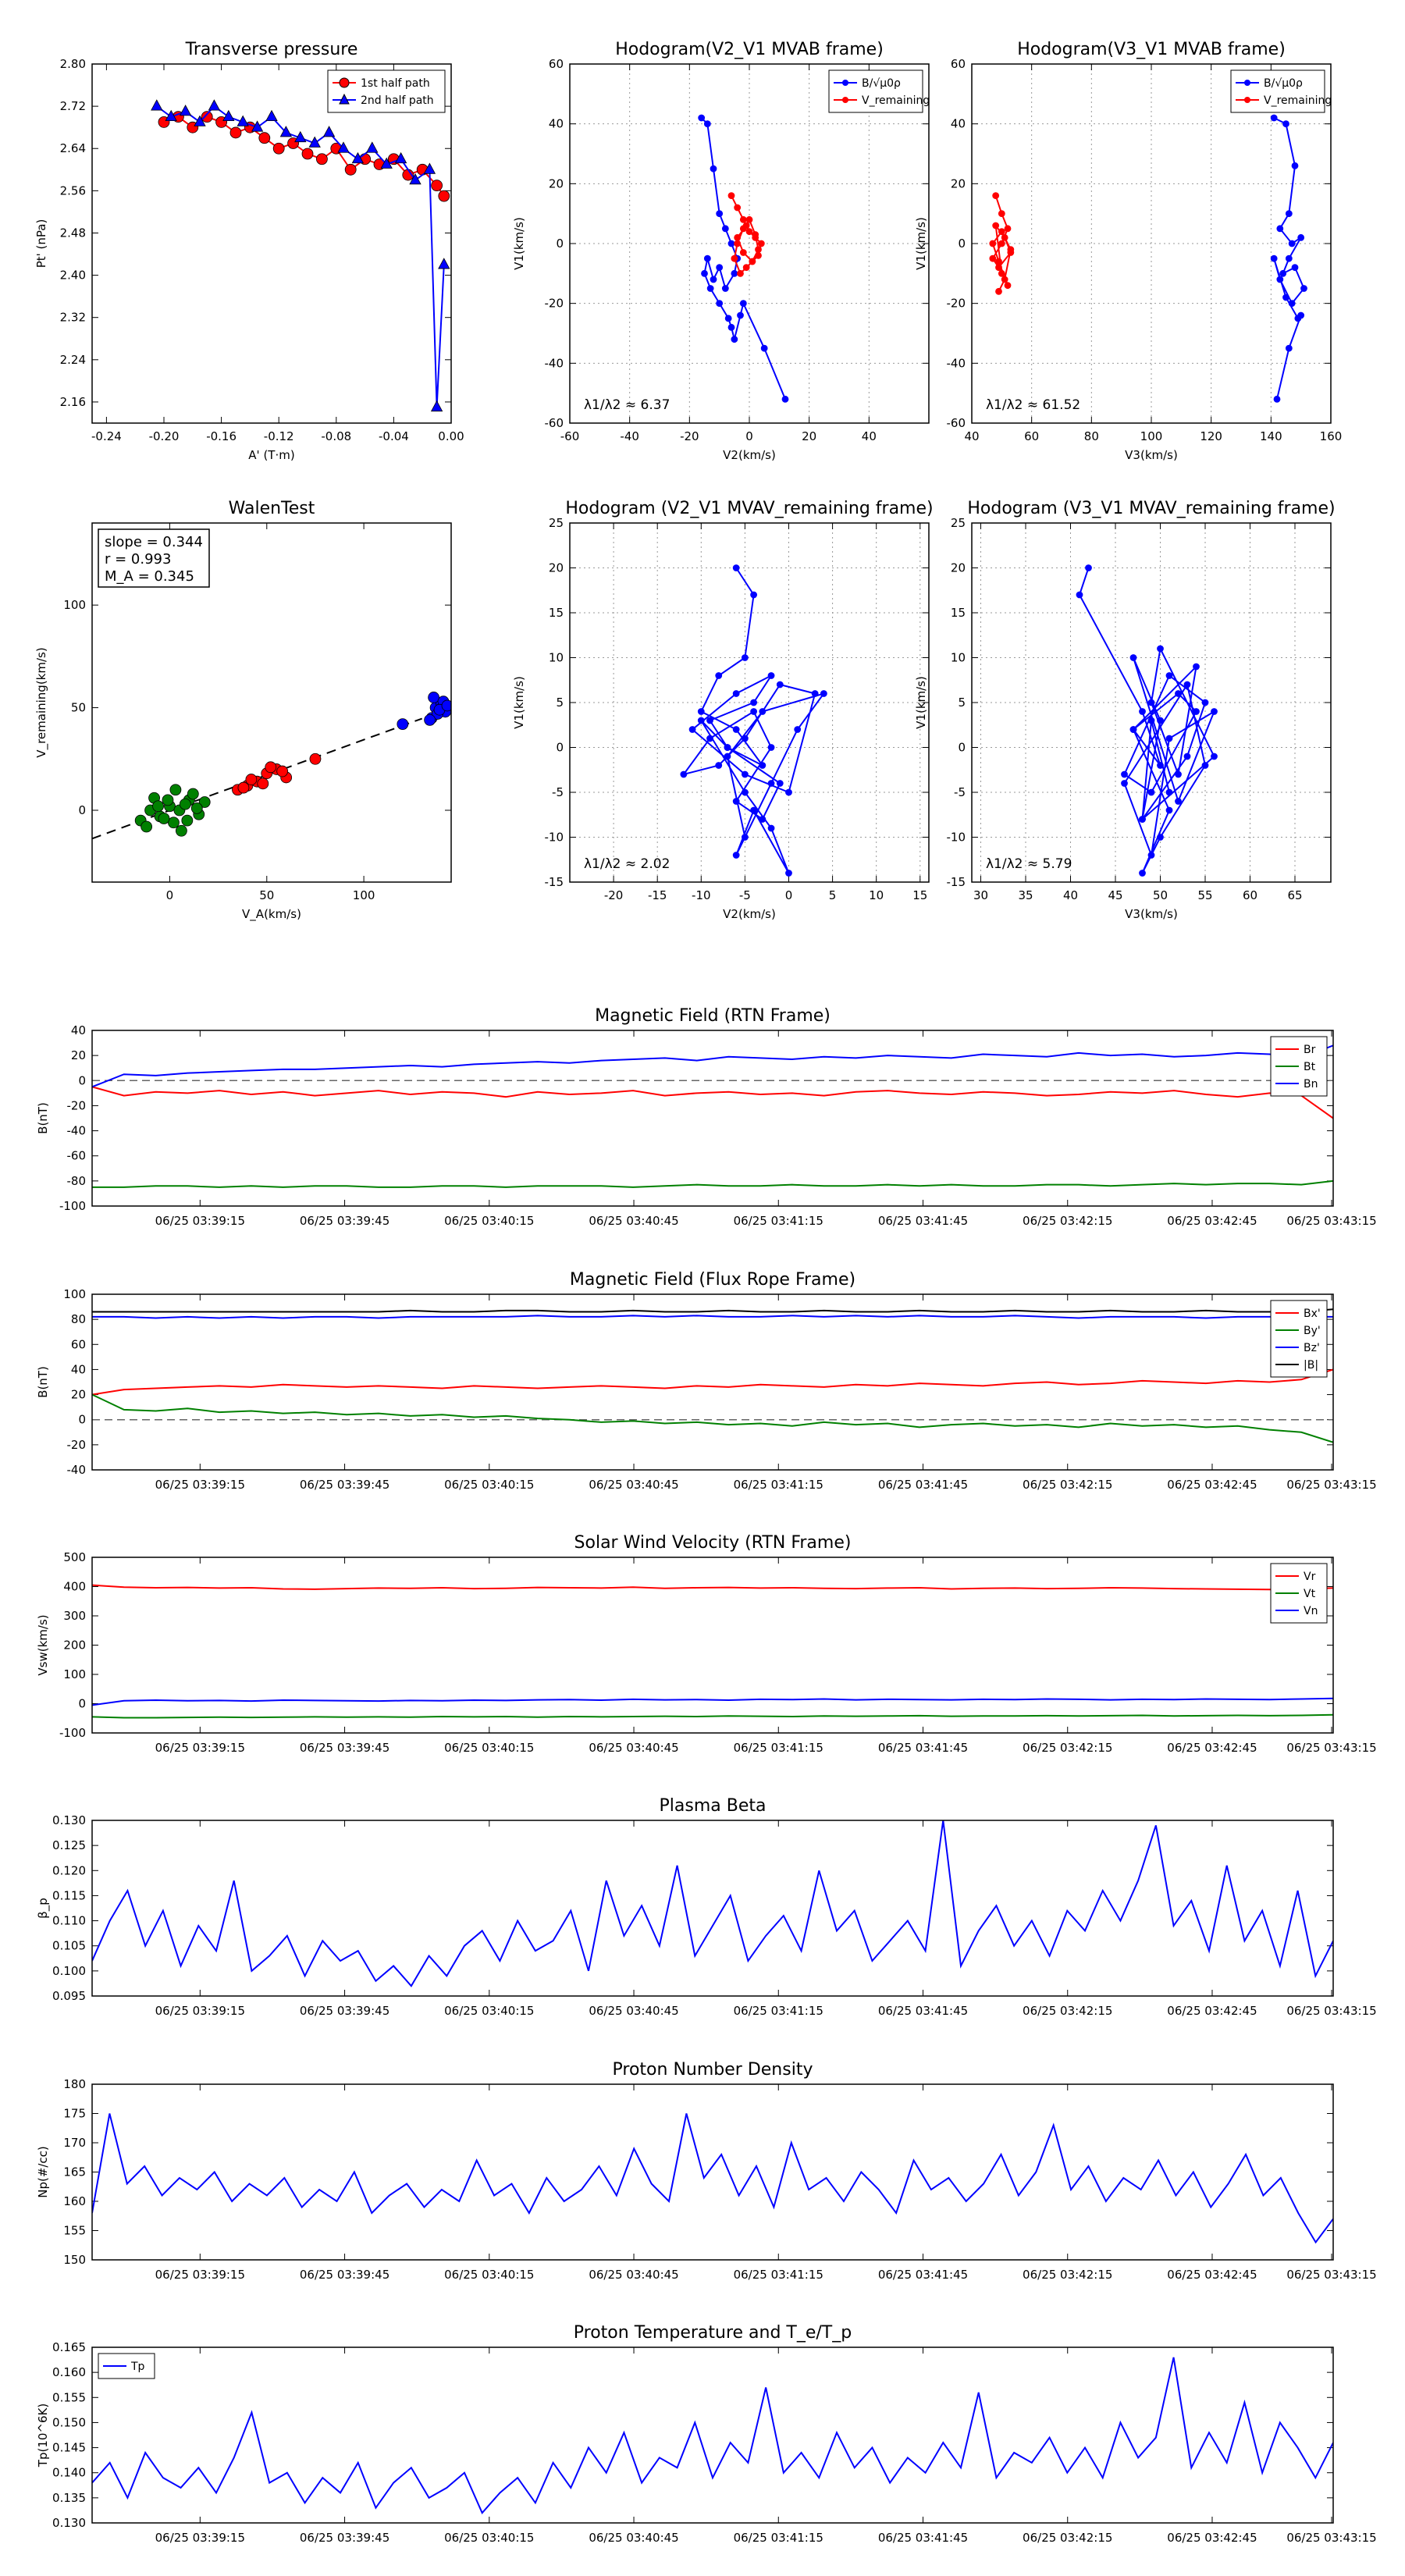 The height and width of the screenshot is (2576, 1405). I want to click on y-tick-label: -100, so click(72, 1733).